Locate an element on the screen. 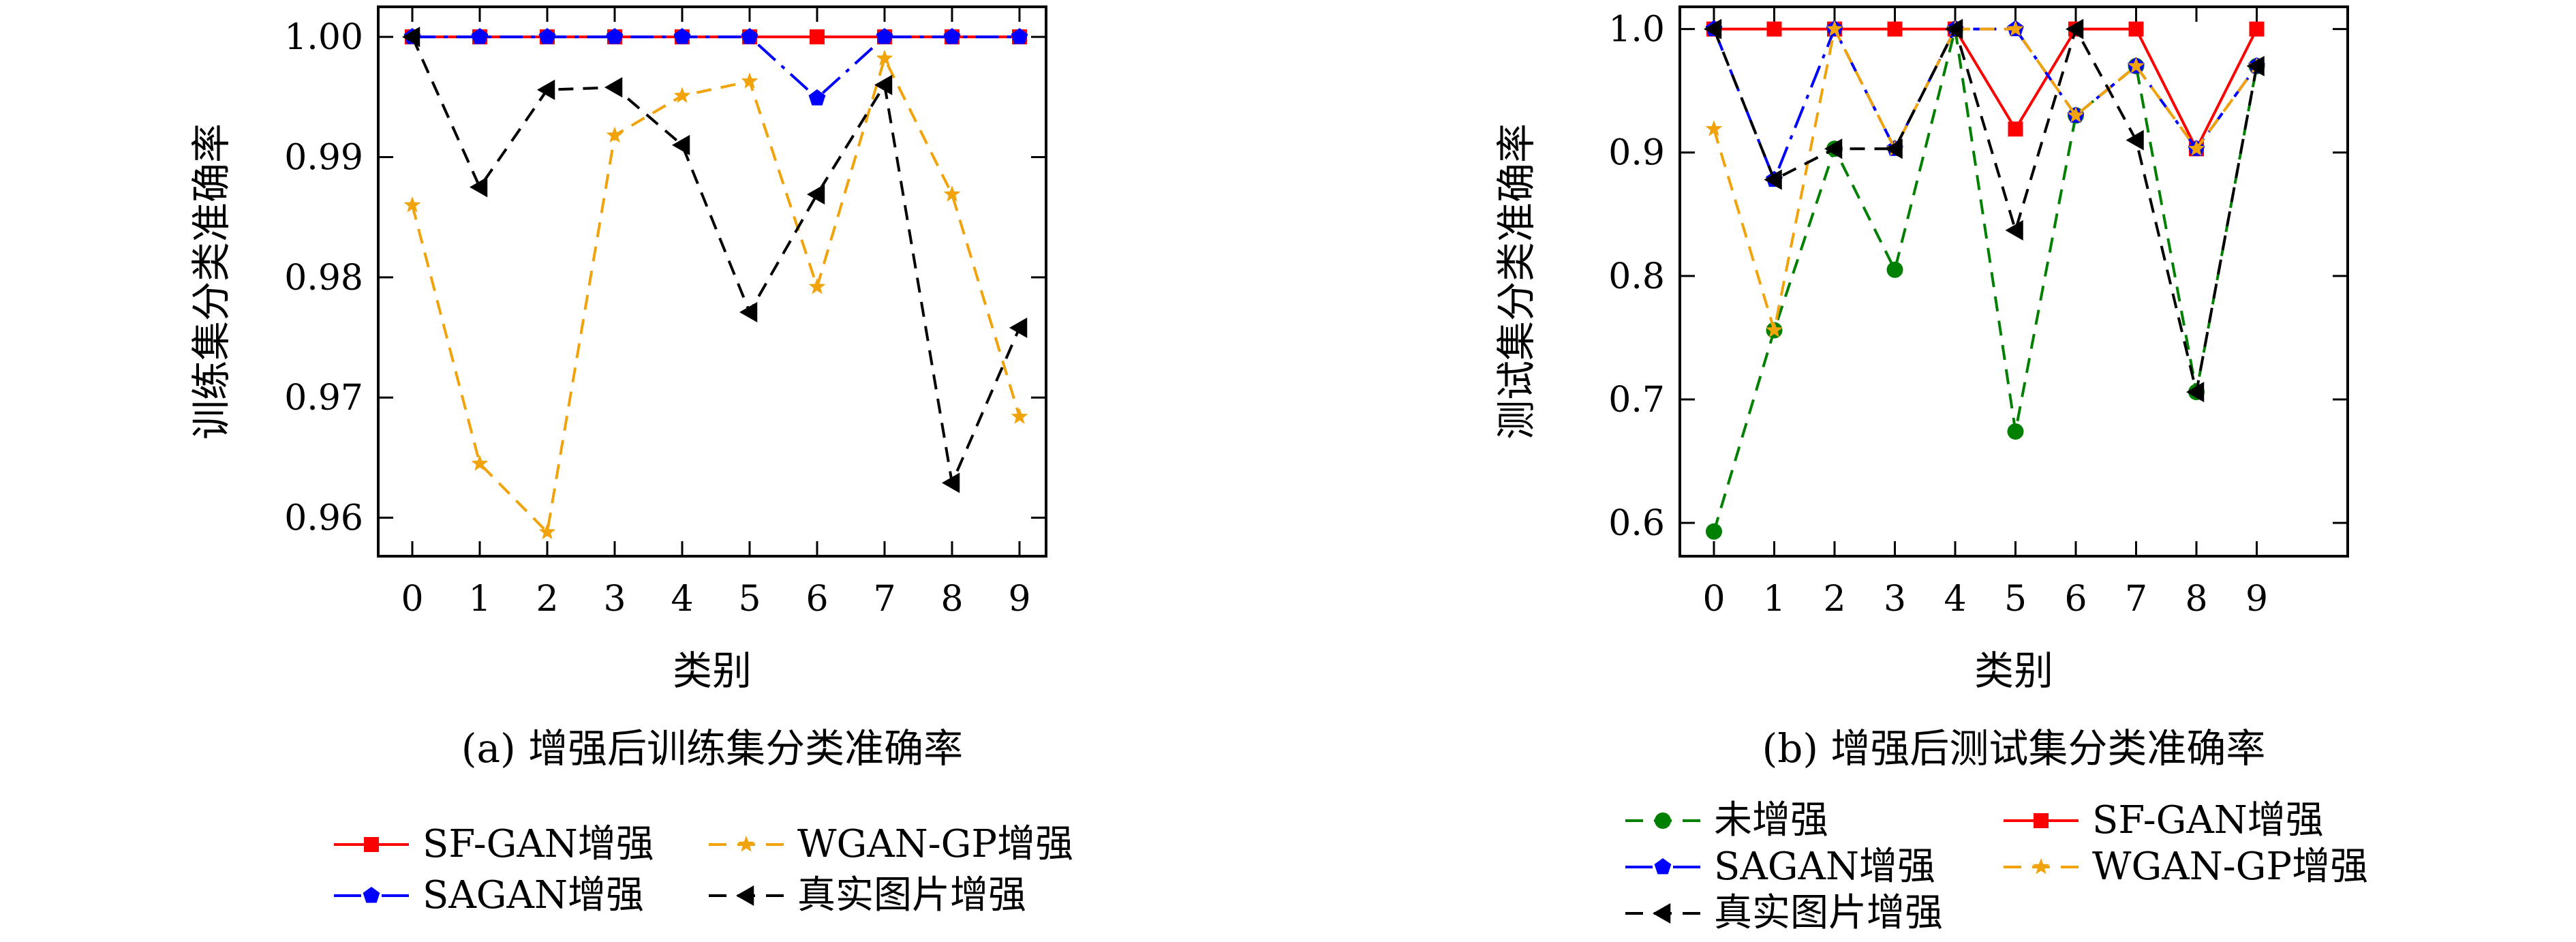 This screenshot has width=2576, height=942. chart-title: (a) 增强后训练集分类准确率 is located at coordinates (712, 748).